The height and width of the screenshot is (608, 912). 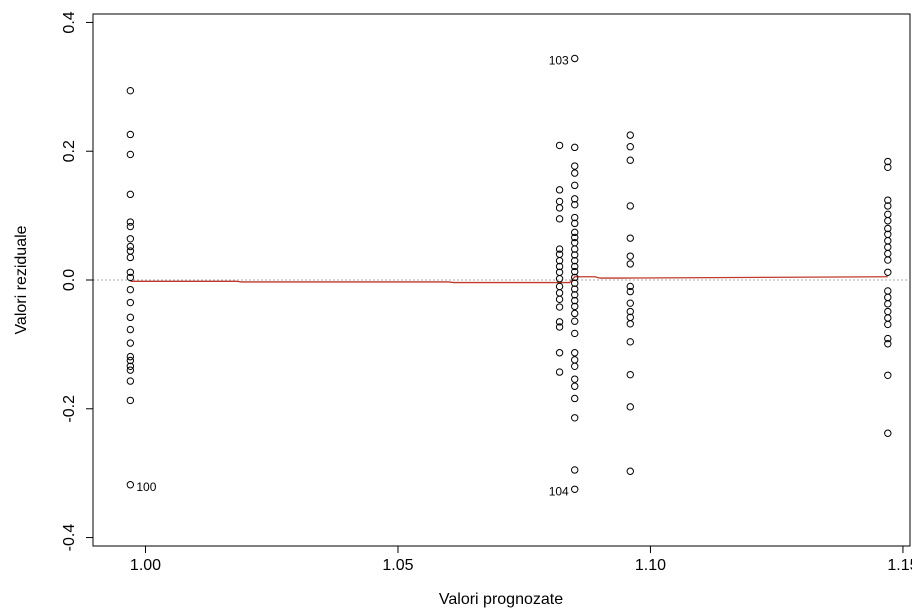 I want to click on point-label: 100, so click(x=146, y=487).